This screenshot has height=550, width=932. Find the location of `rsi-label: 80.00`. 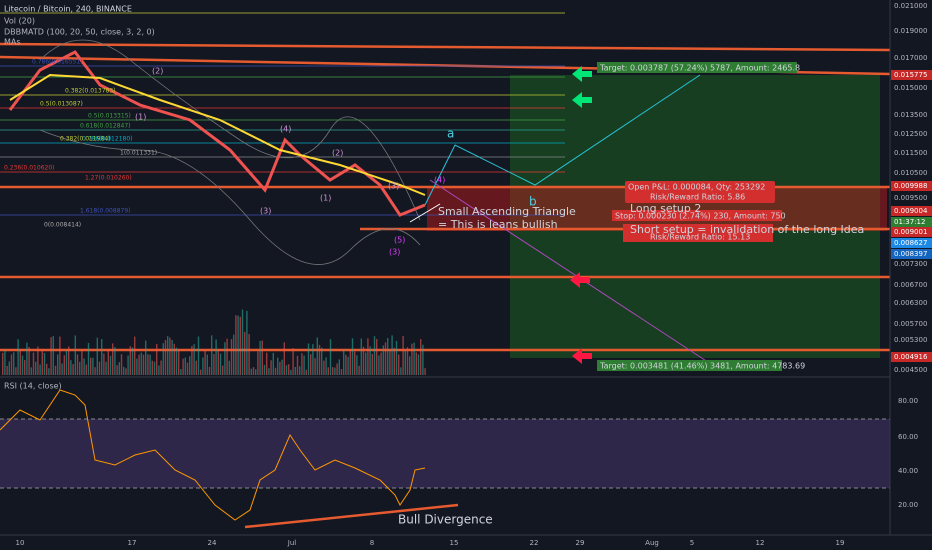

rsi-label: 80.00 is located at coordinates (908, 401).